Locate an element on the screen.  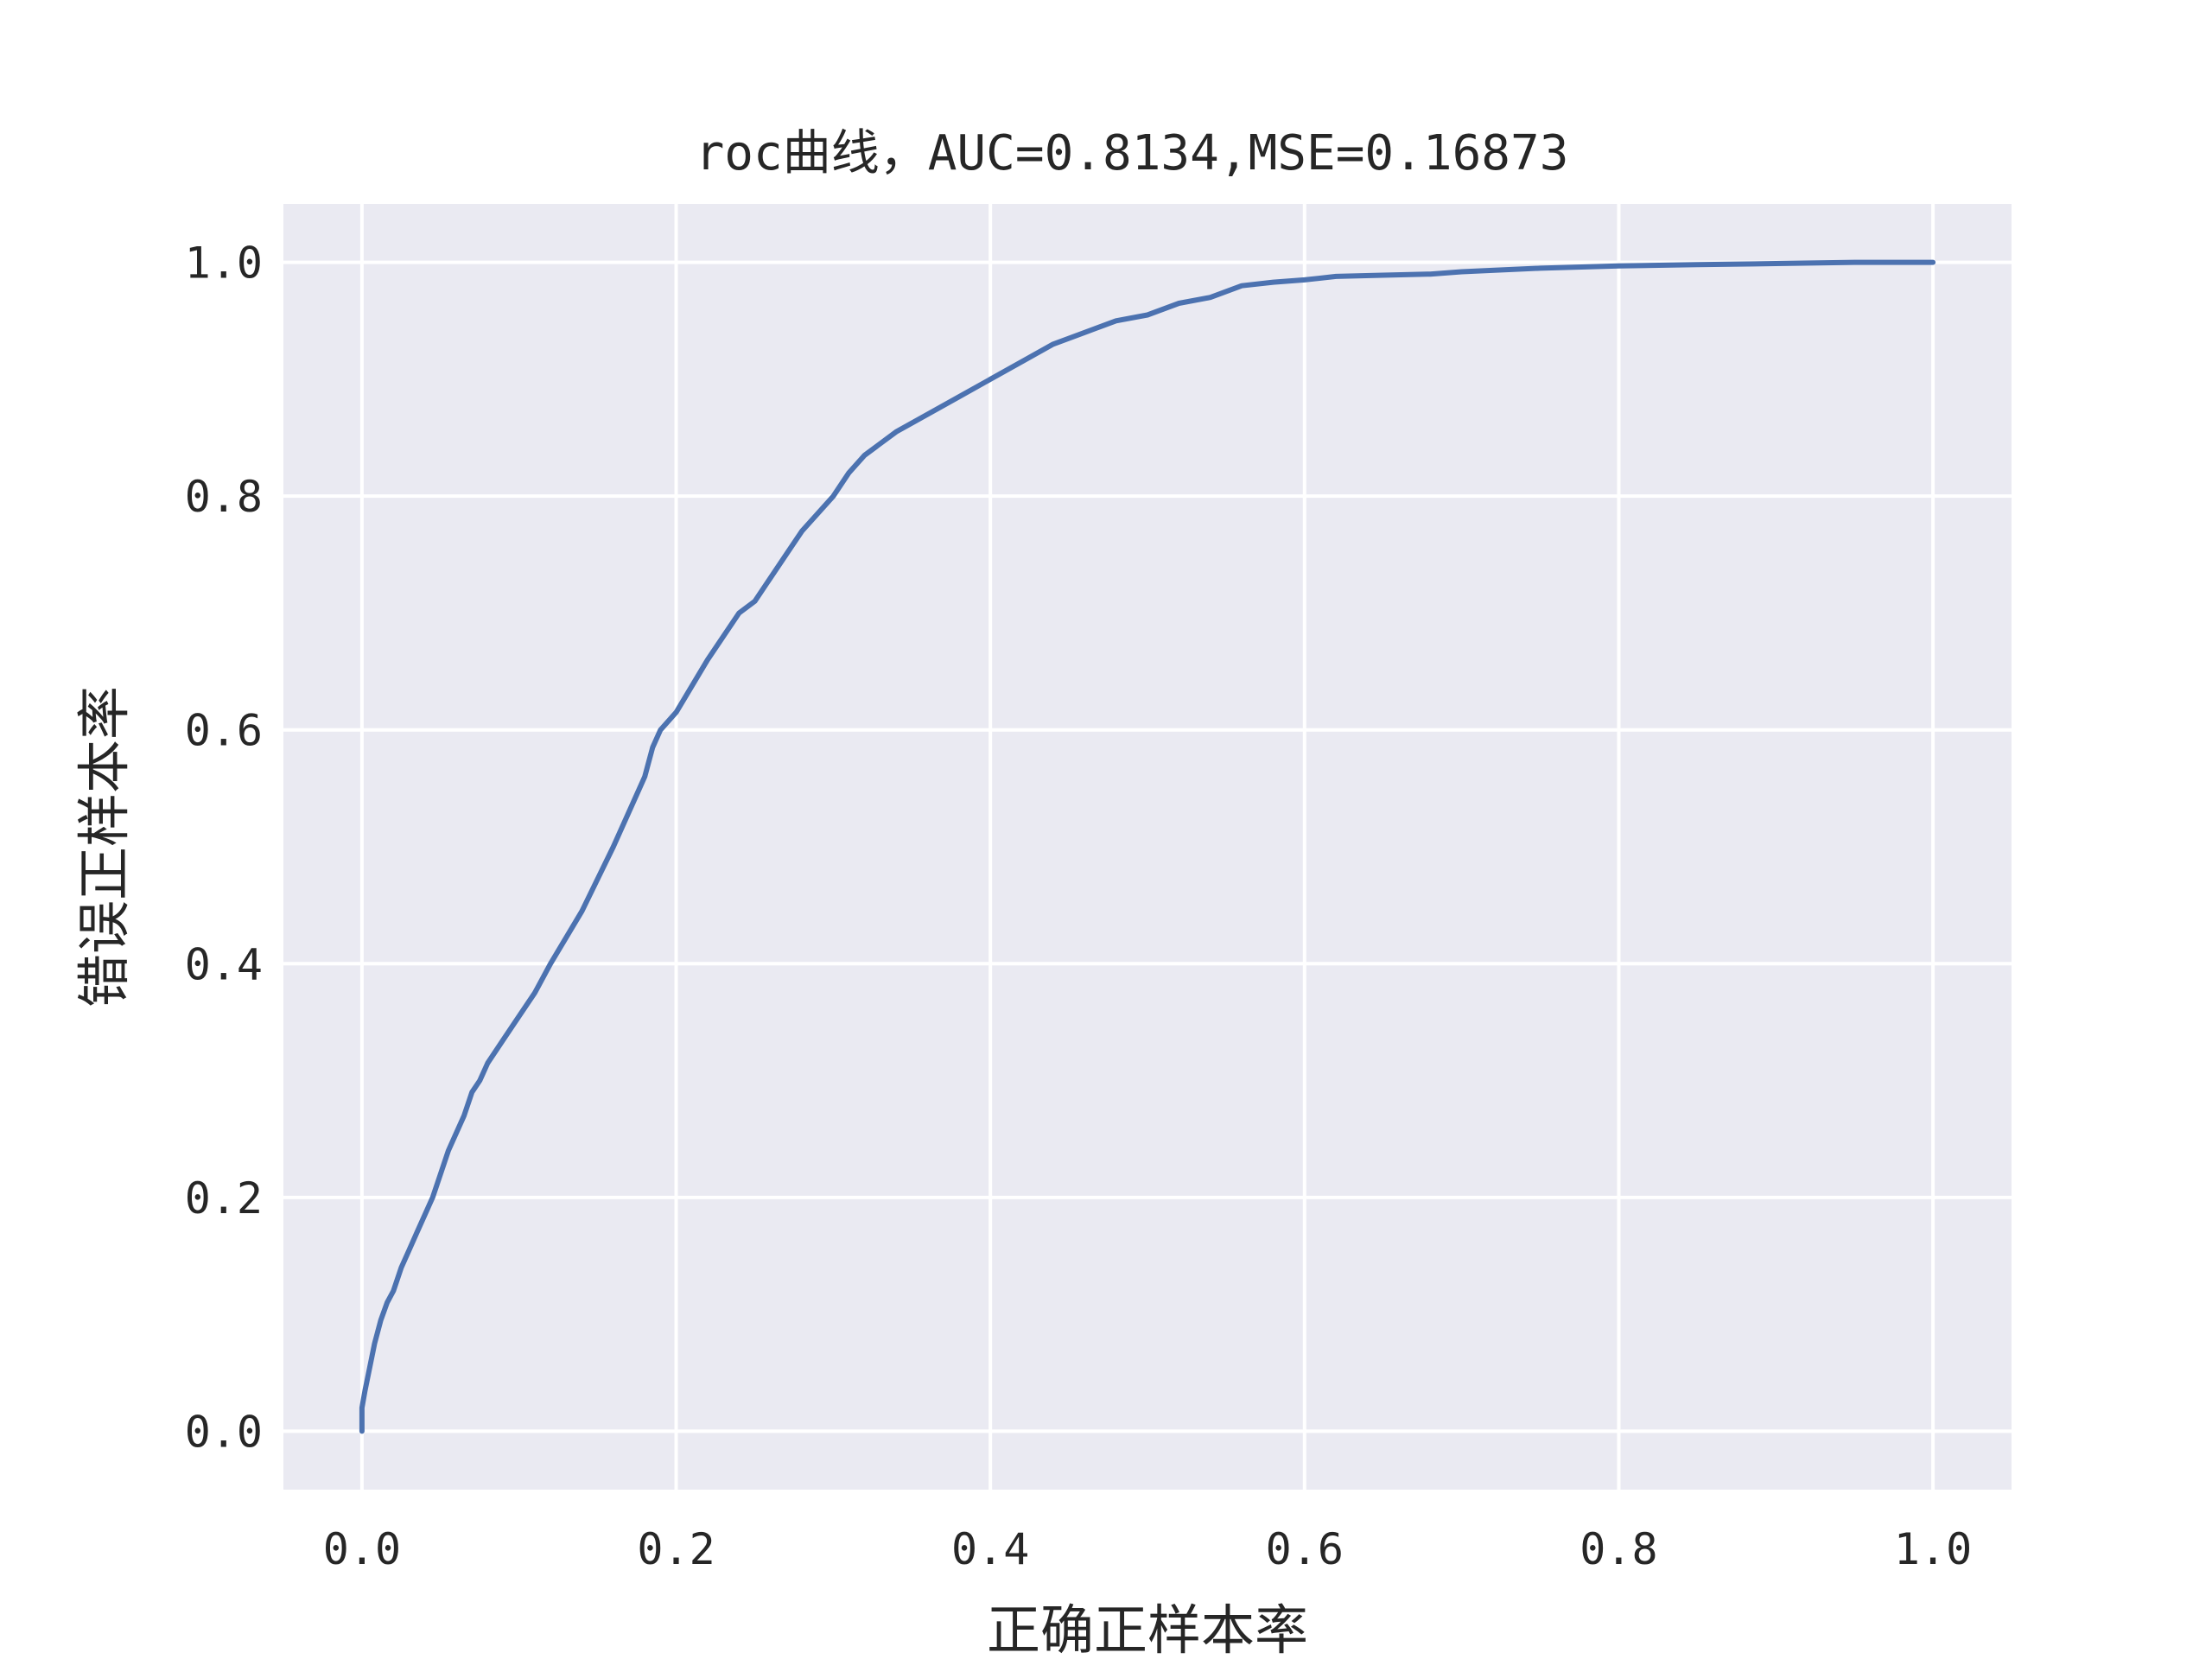
chart-title: roc曲线，AUC=0.8134,MSE=0.16873 is located at coordinates (1132, 153).